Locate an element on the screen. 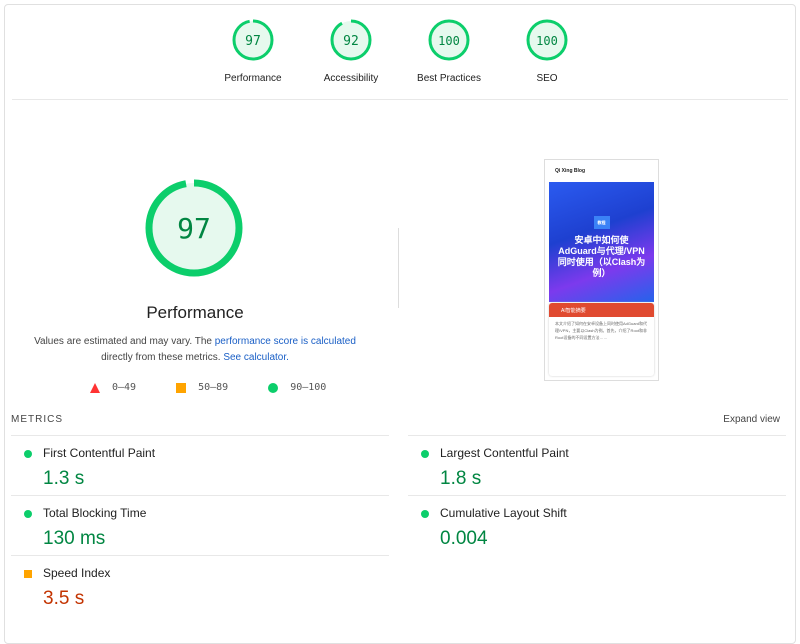 The image size is (800, 644). metric-name: Largest Contentful Paint is located at coordinates (504, 453).